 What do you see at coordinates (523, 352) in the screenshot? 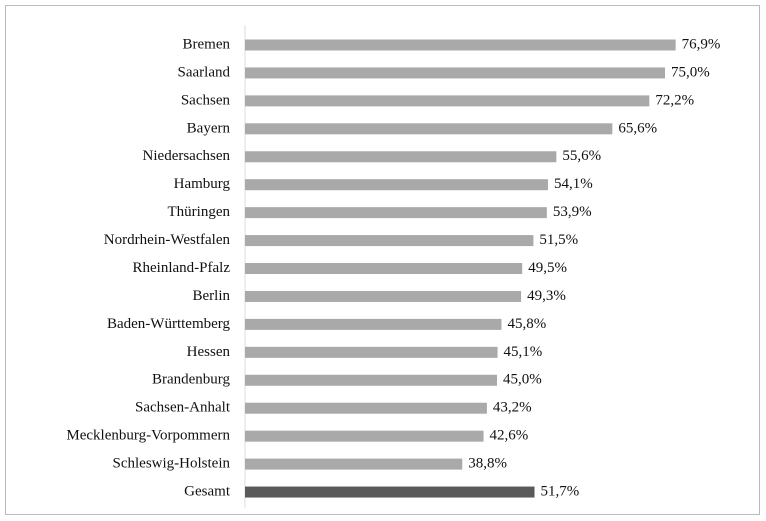
I see `value-label: 45,1%` at bounding box center [523, 352].